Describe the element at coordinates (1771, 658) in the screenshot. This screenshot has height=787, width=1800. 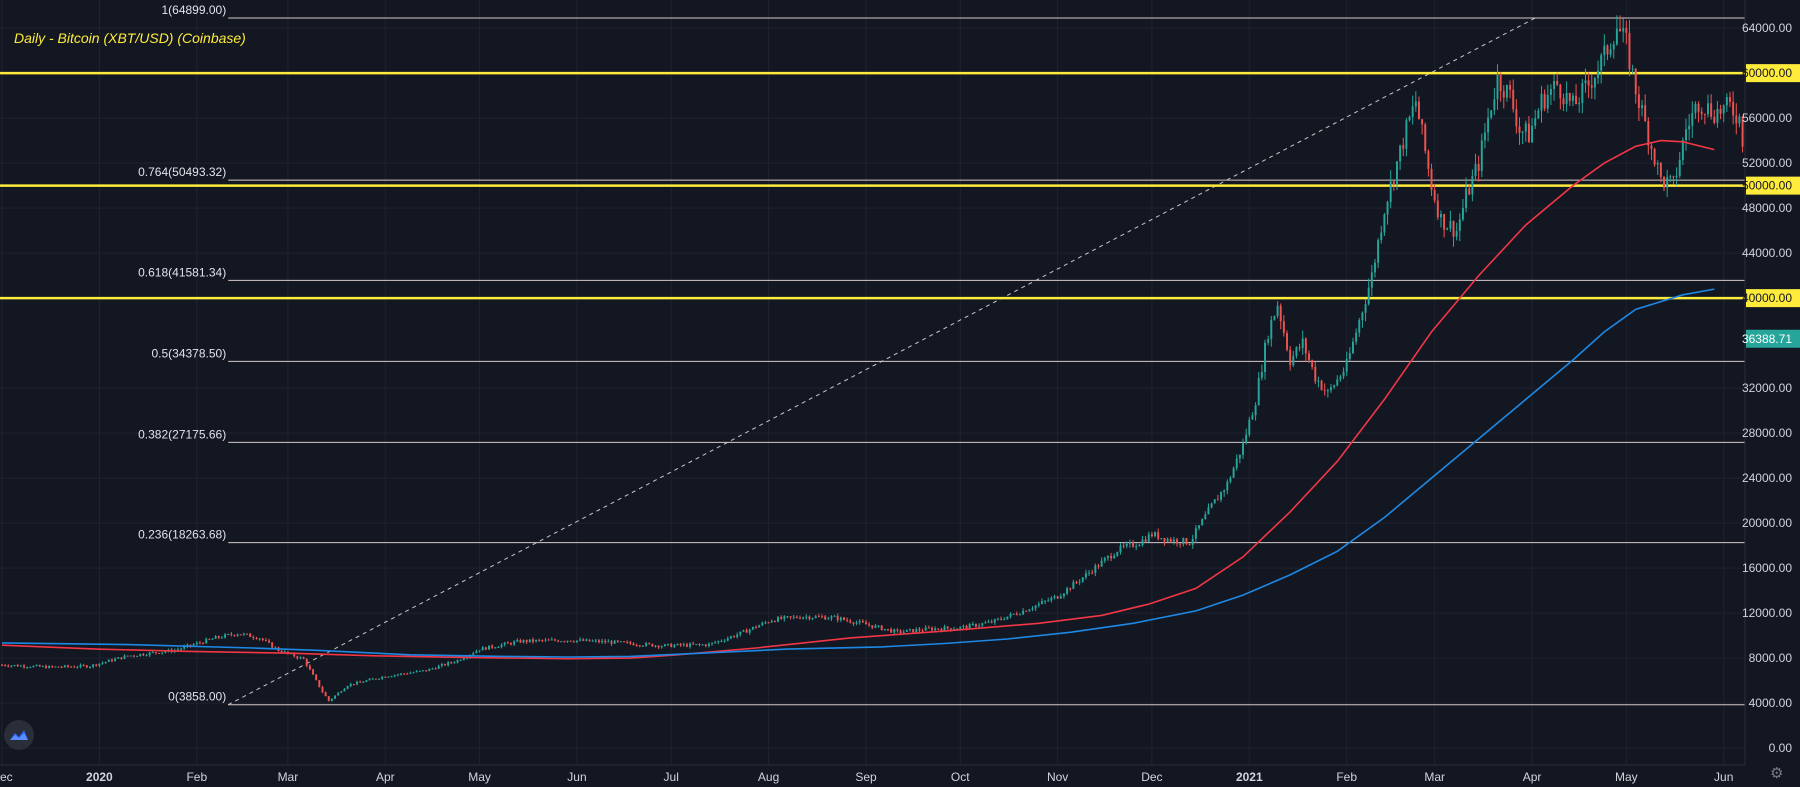
I see `price-tick-label: 8000.00` at that location.